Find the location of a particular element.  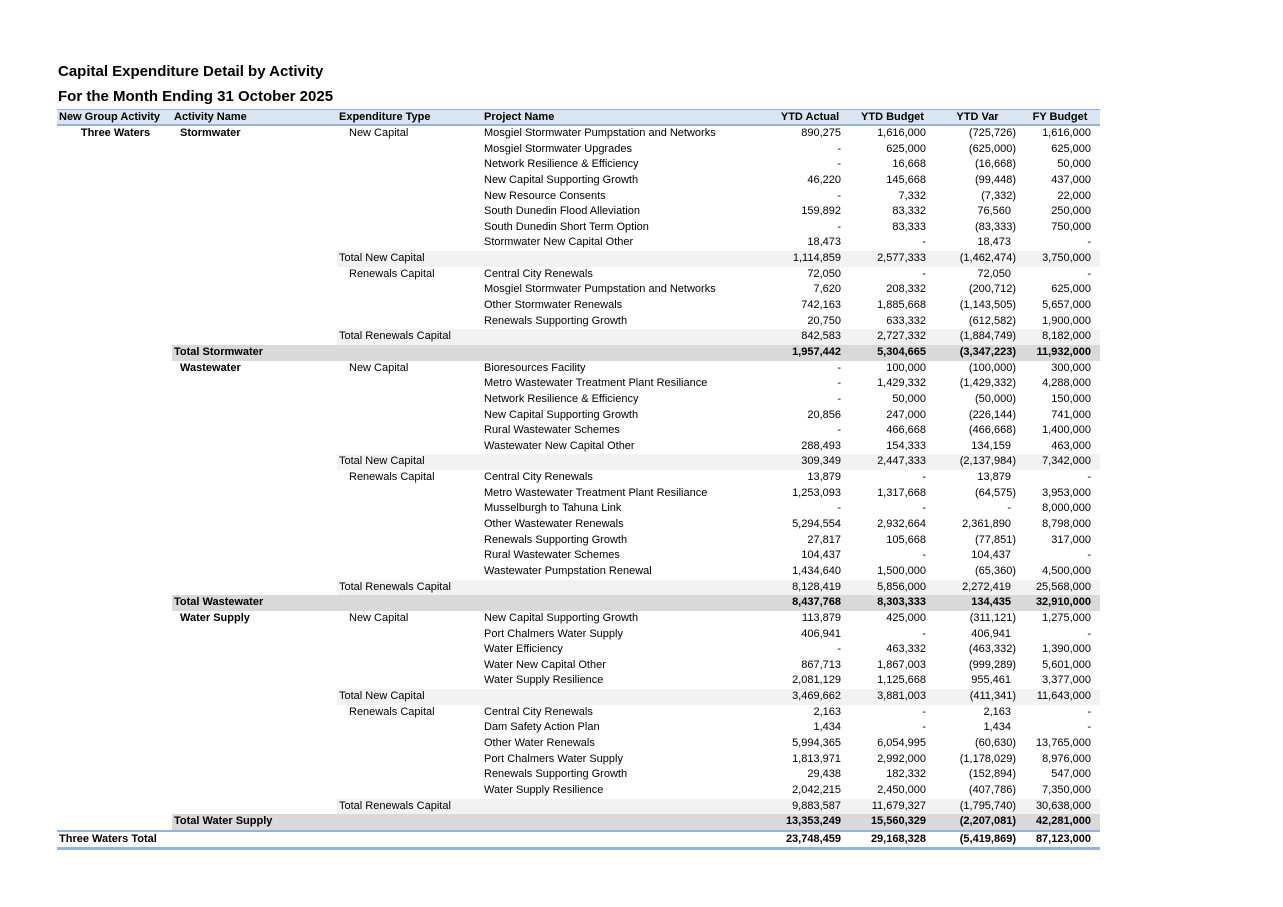

cell-ytd-actual: 29,438 is located at coordinates (824, 774).